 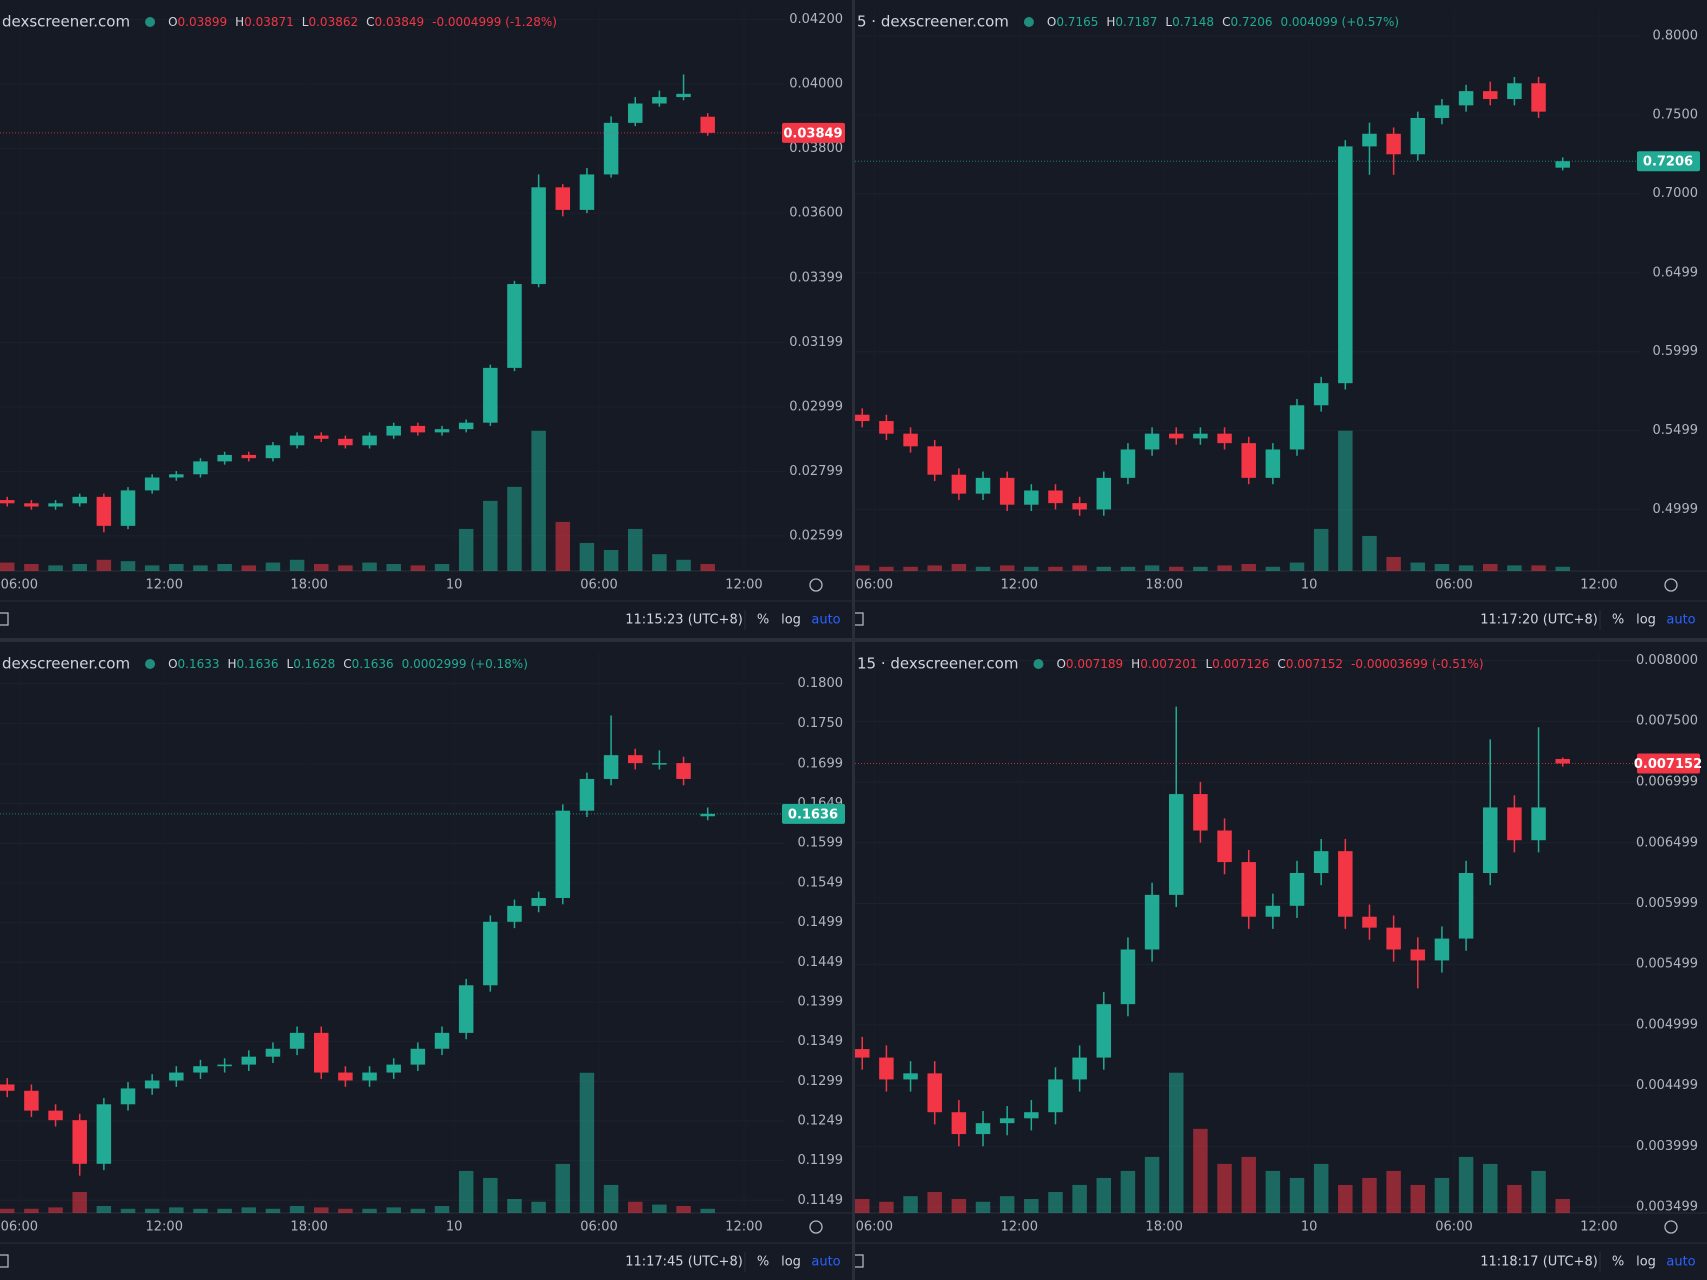 What do you see at coordinates (816, 406) in the screenshot?
I see `y-tick-label: 0.02999` at bounding box center [816, 406].